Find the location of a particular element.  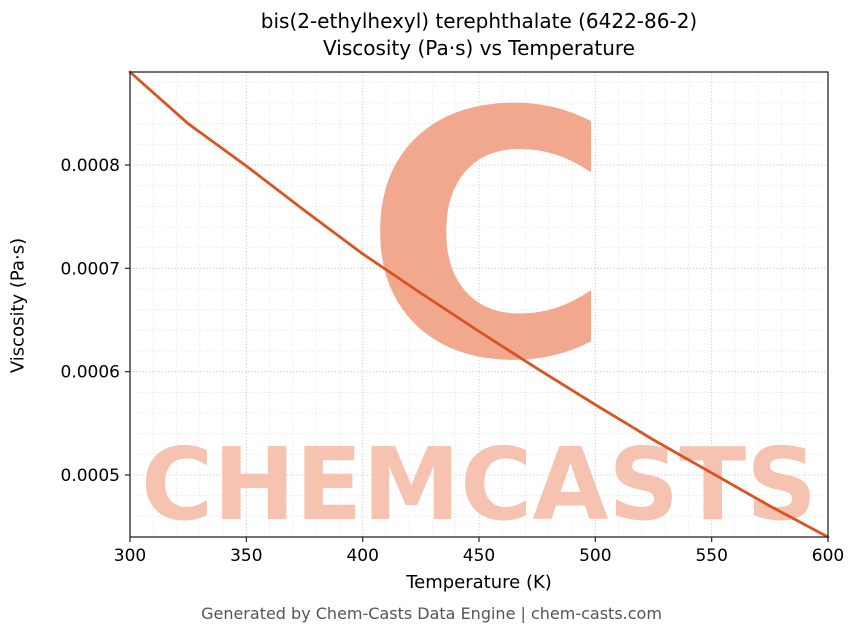

x-tick-label: 450 is located at coordinates (479, 556).